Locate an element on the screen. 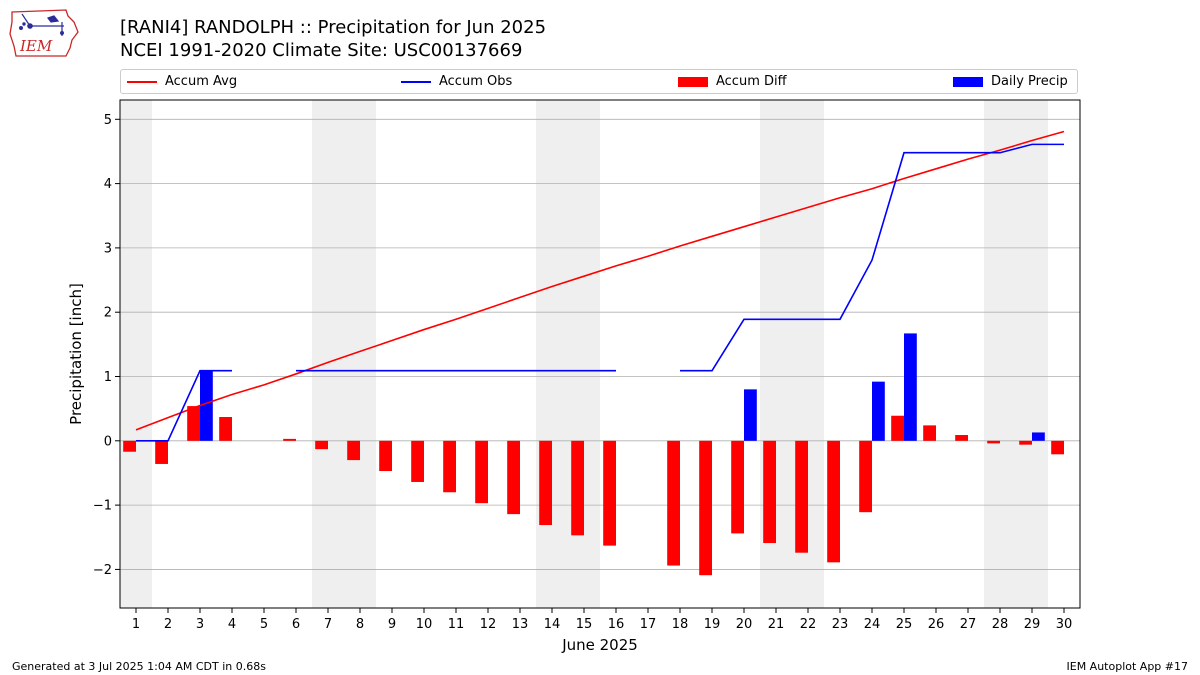  legend-item-accum-obs: Accum Obs is located at coordinates (456, 82).